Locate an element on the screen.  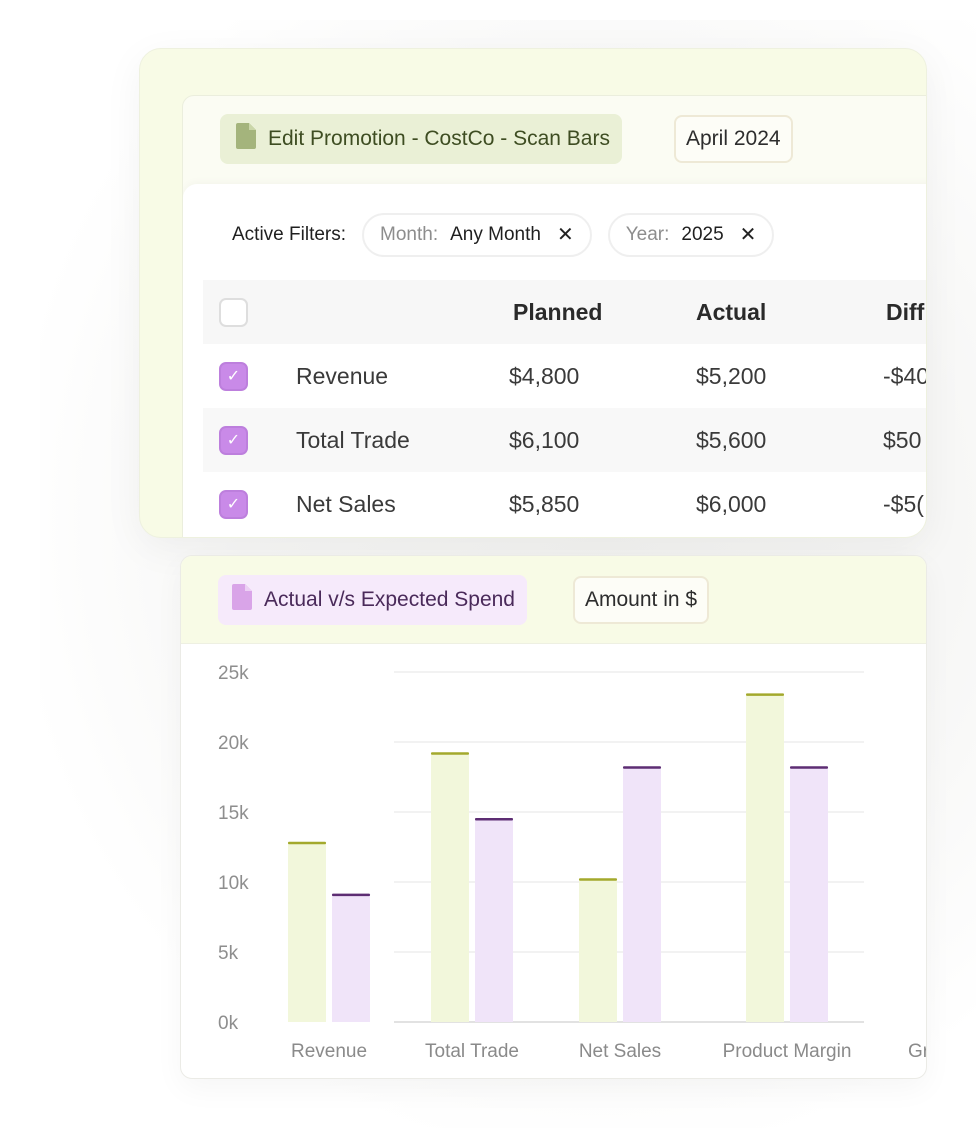
filter-pill-year: Year: 2025 ✕ is located at coordinates (691, 235).